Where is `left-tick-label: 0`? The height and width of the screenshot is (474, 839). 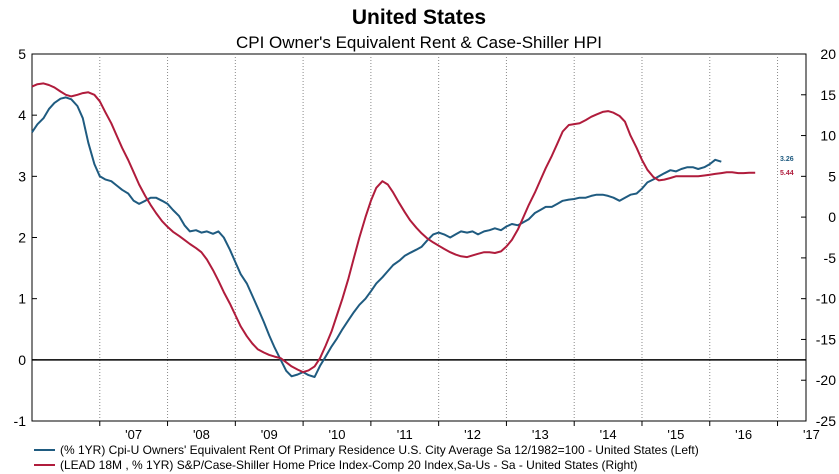
left-tick-label: 0 is located at coordinates (22, 360).